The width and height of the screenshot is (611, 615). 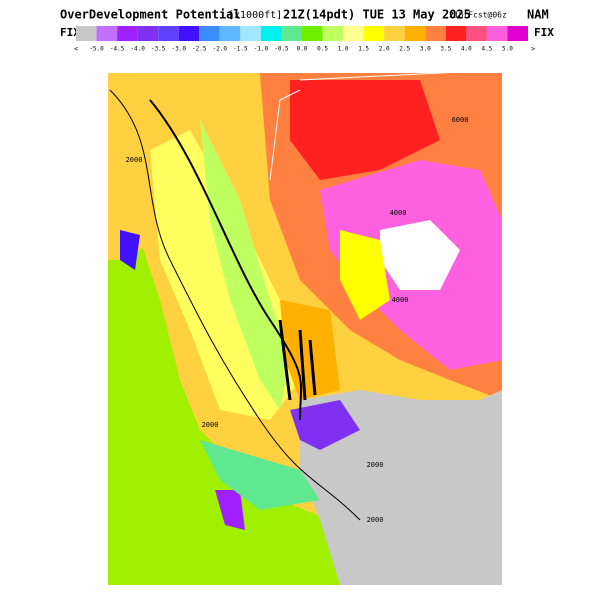 I want to click on legend-label: -2.0, so click(x=220, y=49).